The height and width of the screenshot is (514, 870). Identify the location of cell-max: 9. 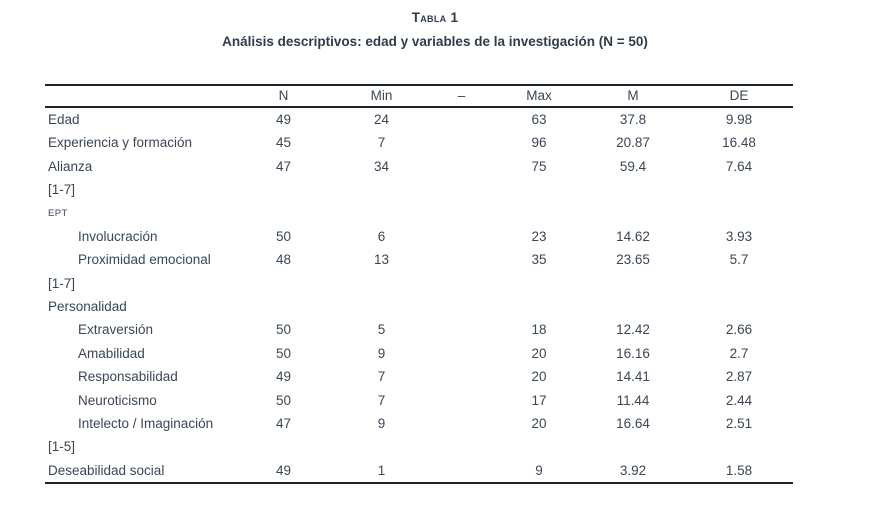
(539, 470).